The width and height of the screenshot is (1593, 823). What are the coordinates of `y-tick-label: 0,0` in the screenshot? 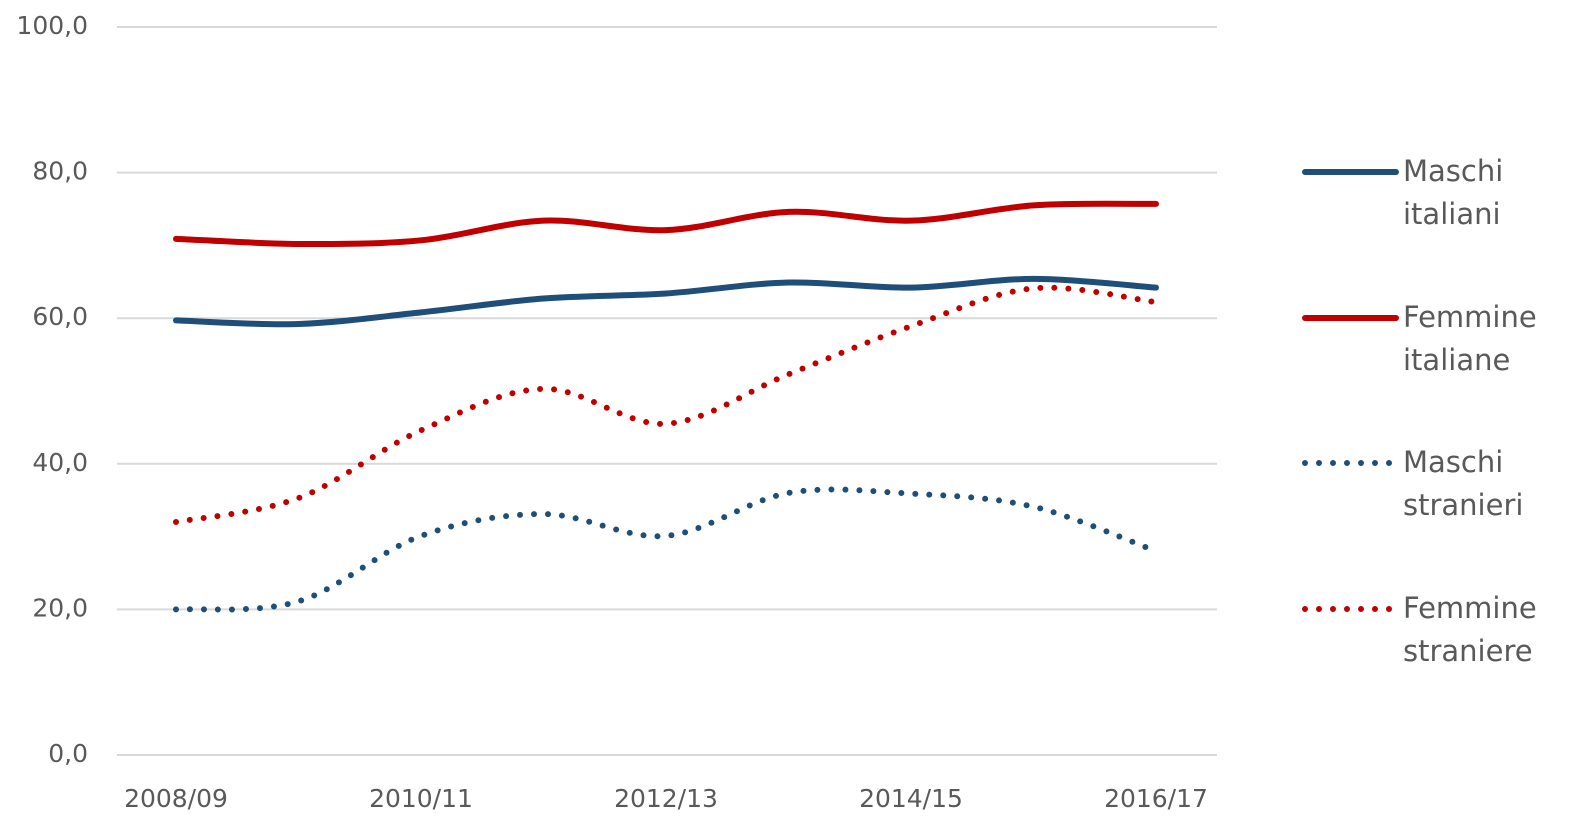 It's located at (68, 753).